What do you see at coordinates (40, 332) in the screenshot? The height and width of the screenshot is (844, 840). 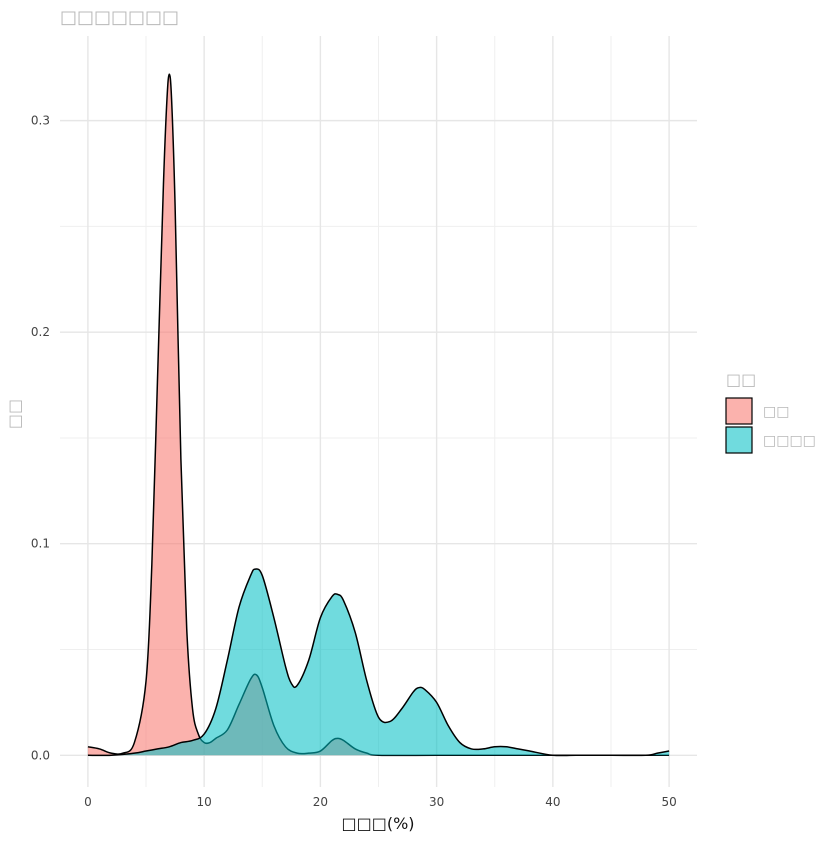 I see `y-tick-label: 0.2` at bounding box center [40, 332].